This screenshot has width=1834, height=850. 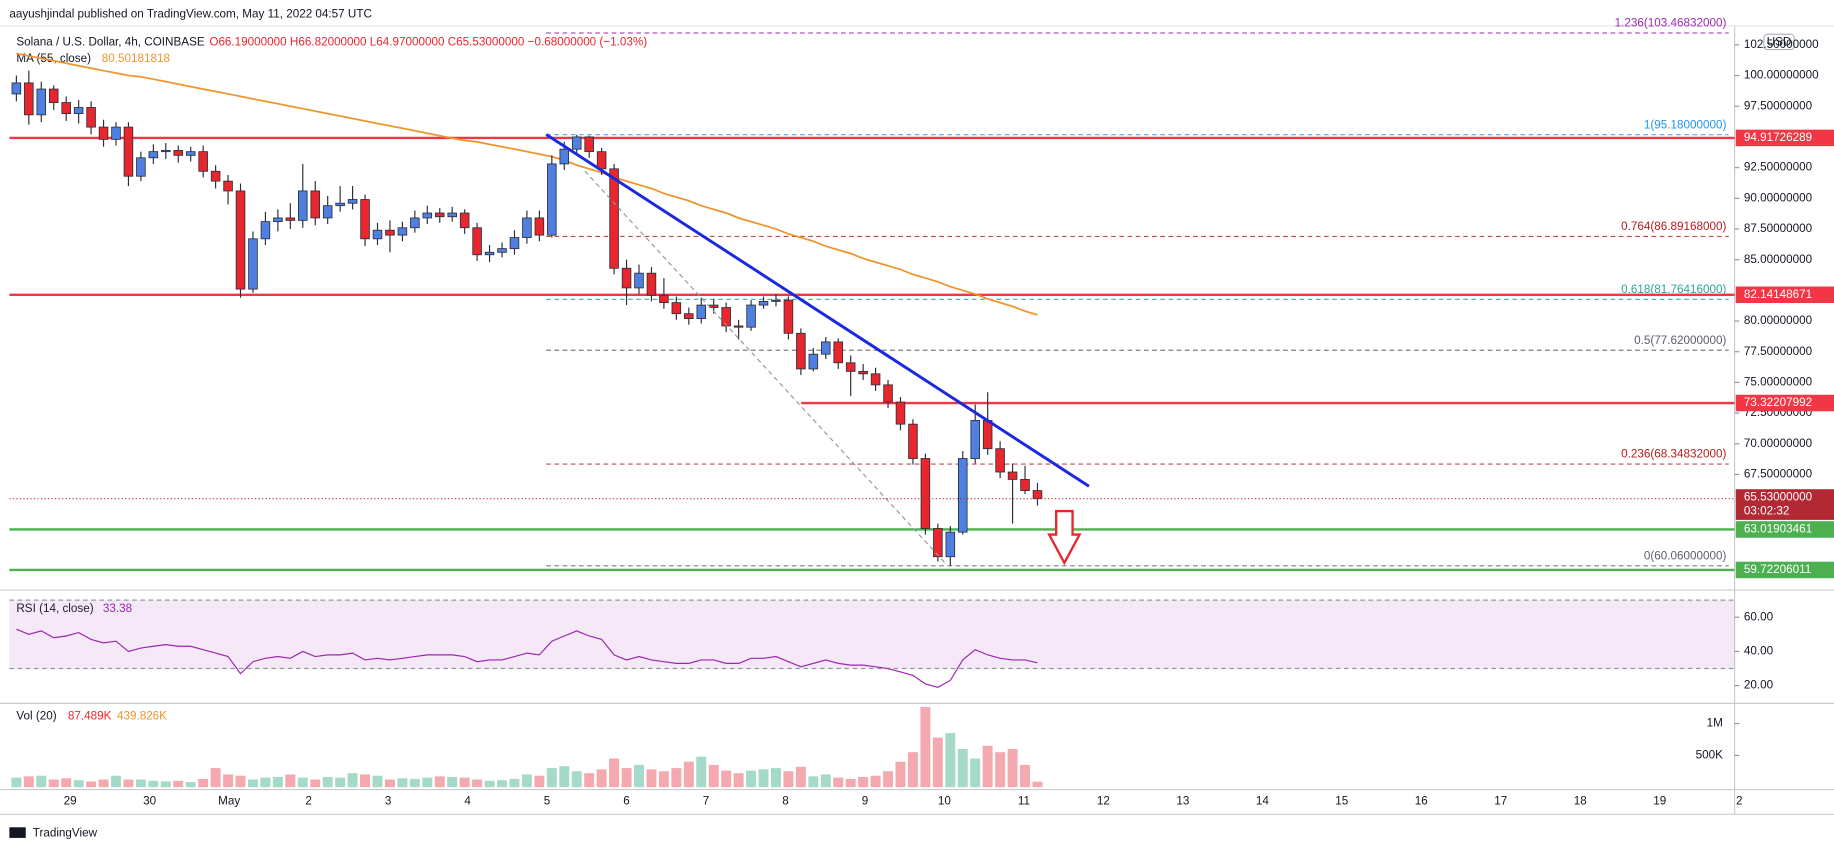 I want to click on currency-box, so click(x=1779, y=42).